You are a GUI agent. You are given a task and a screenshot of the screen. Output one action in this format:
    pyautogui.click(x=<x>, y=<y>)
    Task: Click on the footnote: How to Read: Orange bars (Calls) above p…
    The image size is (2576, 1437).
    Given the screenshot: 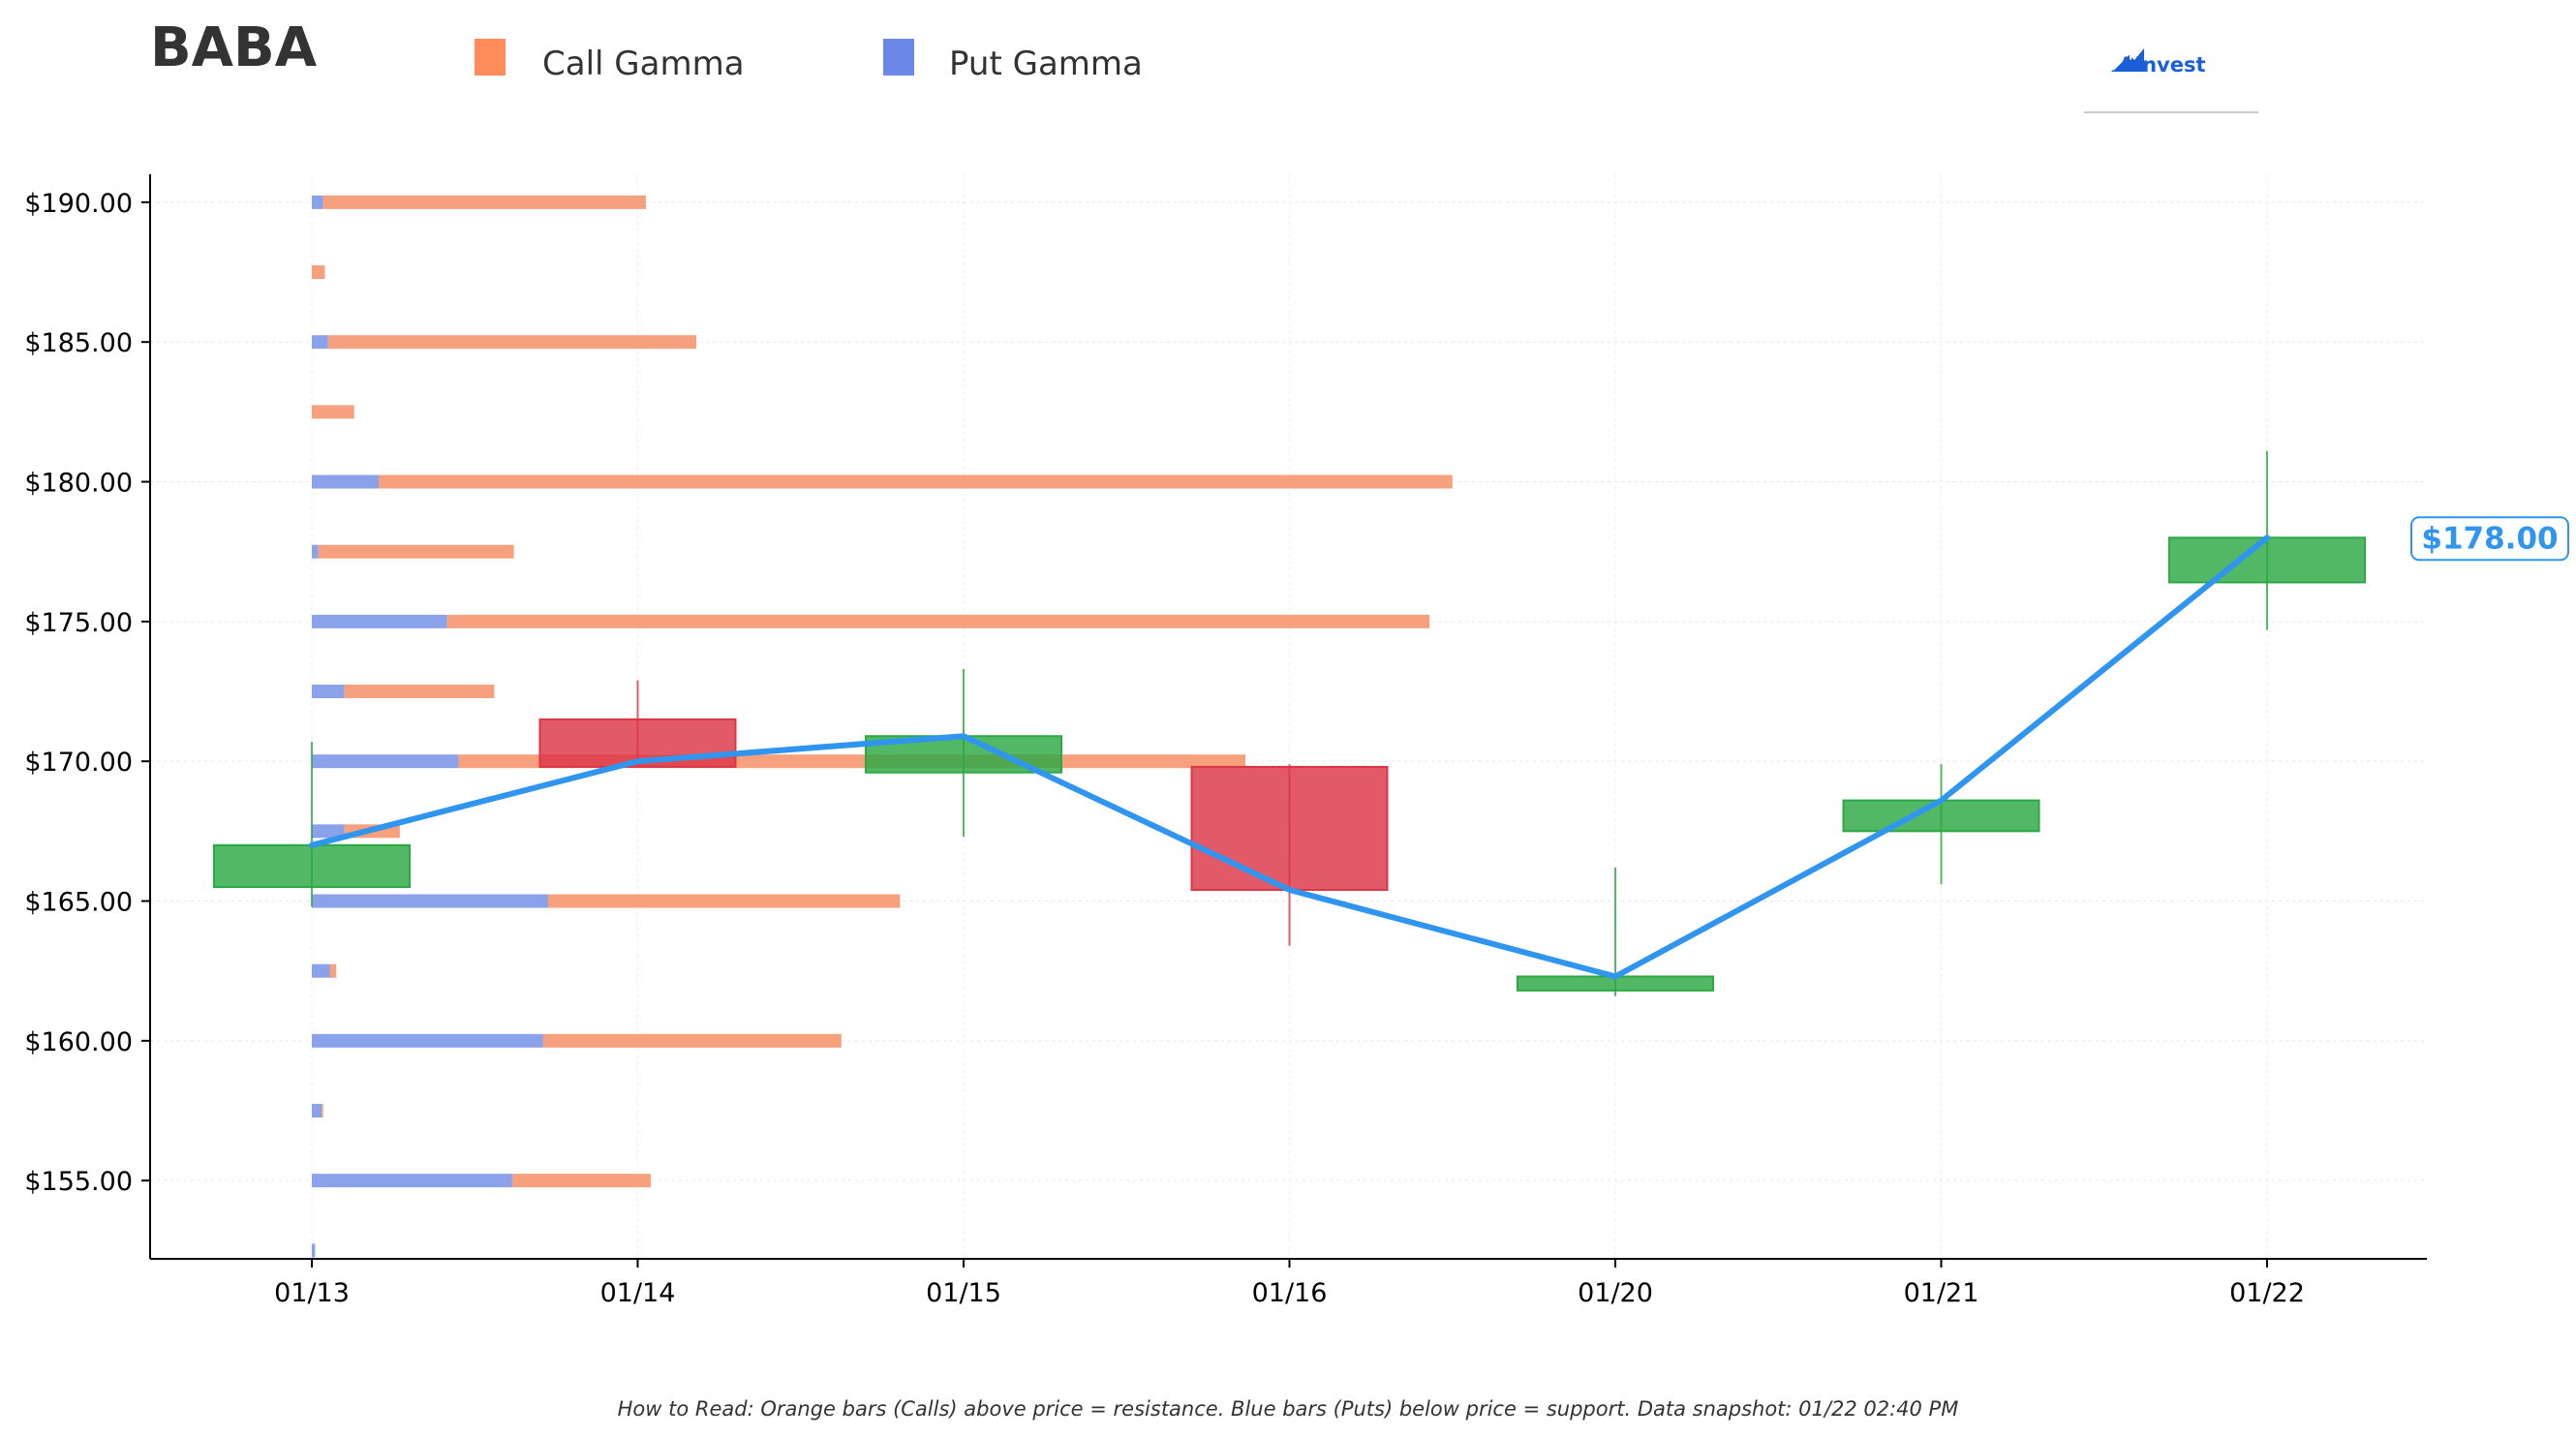 What is the action you would take?
    pyautogui.click(x=1288, y=1409)
    